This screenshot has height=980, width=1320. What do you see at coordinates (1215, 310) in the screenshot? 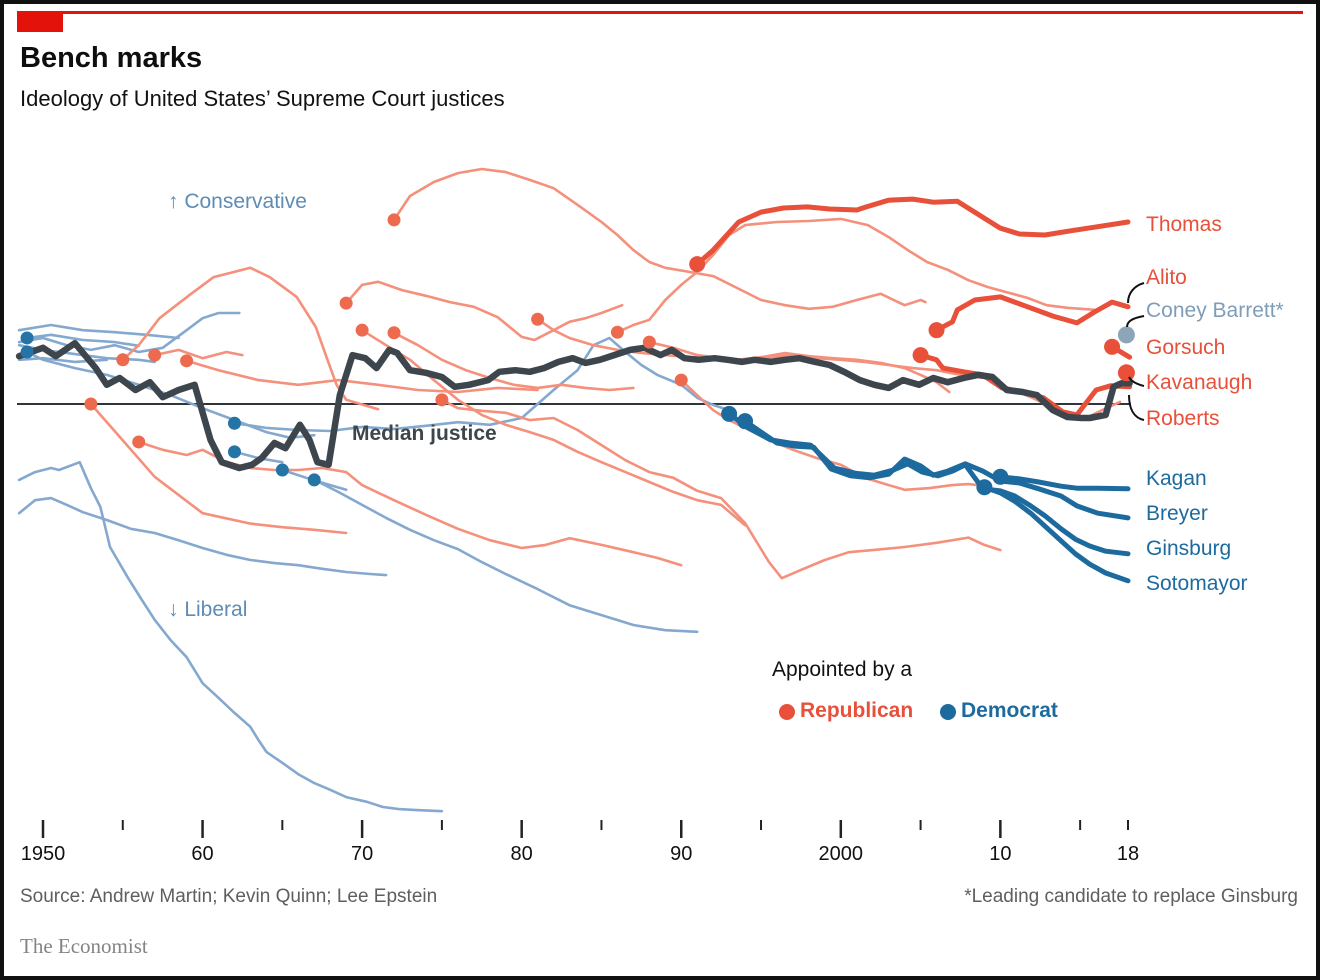
I see `justice-label-coney-barrett-: Coney Barrett*` at bounding box center [1215, 310].